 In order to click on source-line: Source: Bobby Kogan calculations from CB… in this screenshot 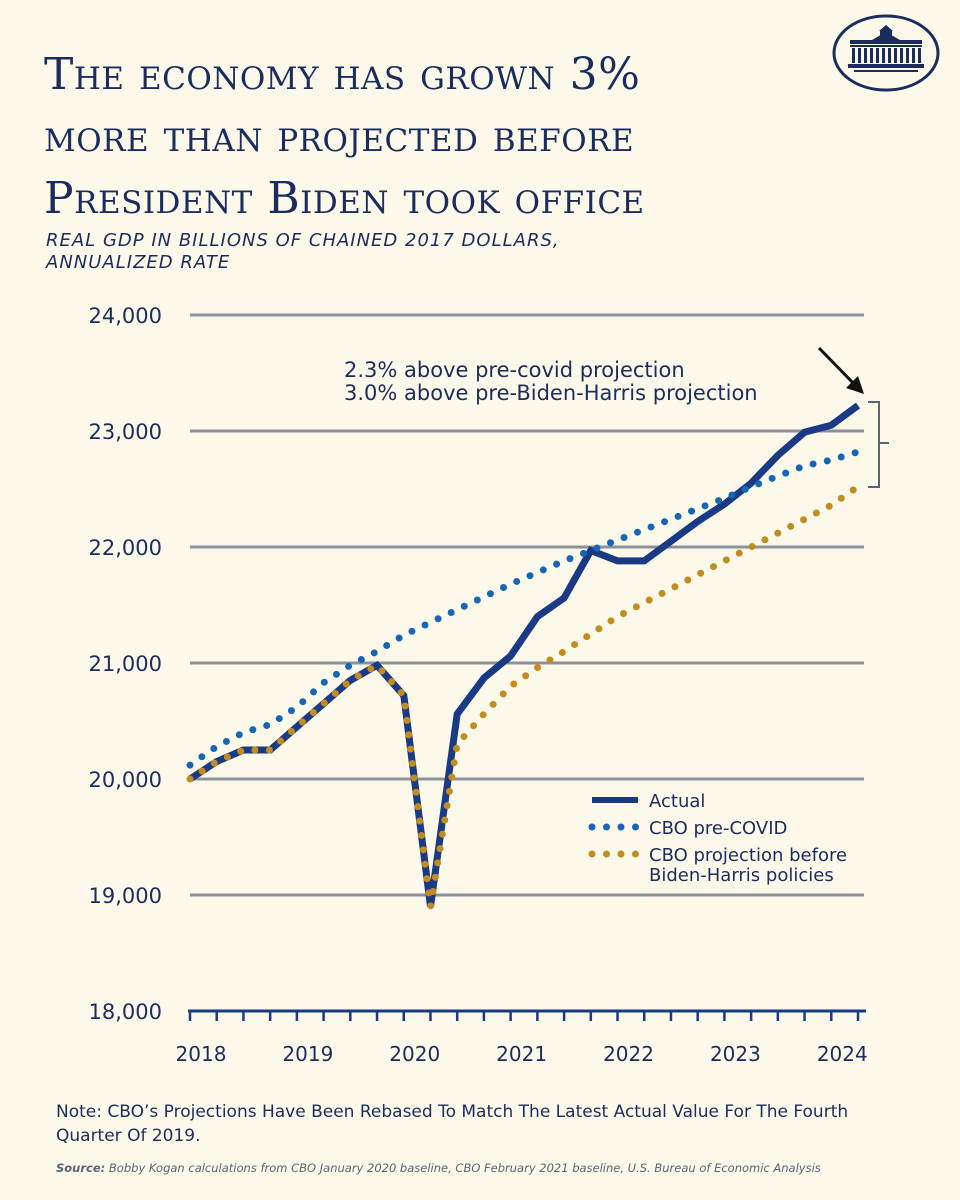, I will do `click(496, 1168)`.